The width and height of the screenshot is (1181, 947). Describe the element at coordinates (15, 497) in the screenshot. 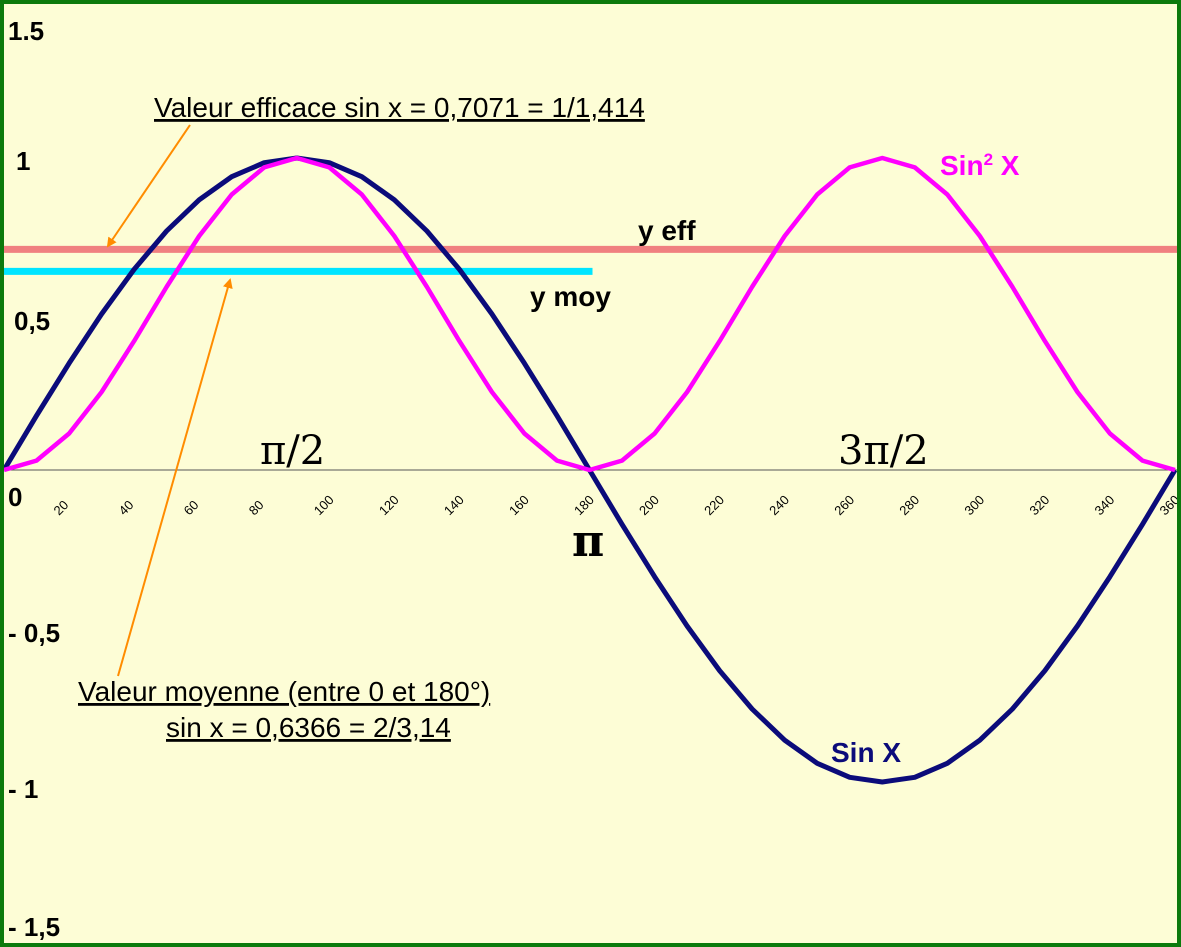

I see `y-tick-label: 0` at that location.